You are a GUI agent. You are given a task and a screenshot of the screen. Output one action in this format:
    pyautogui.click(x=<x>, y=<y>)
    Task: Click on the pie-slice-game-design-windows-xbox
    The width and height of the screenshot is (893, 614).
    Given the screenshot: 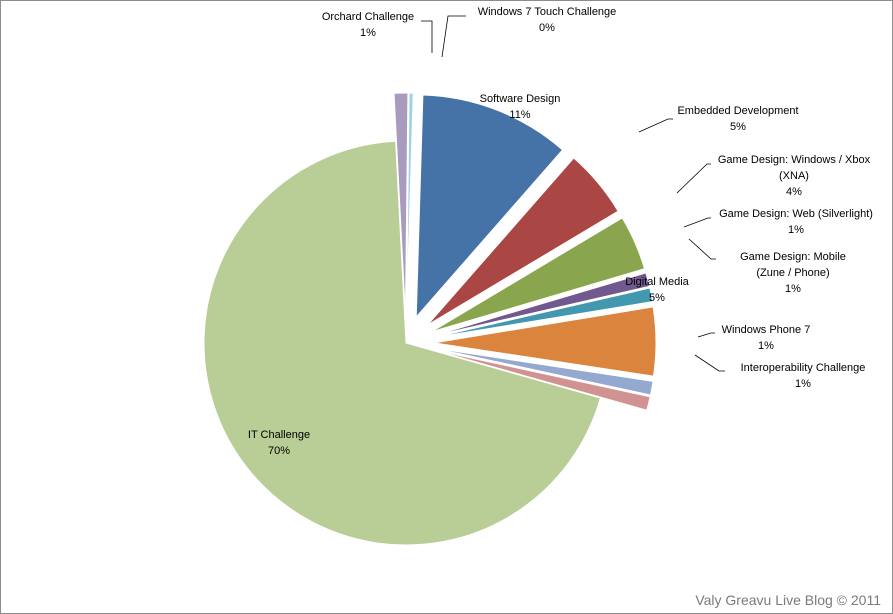 What is the action you would take?
    pyautogui.click(x=538, y=275)
    